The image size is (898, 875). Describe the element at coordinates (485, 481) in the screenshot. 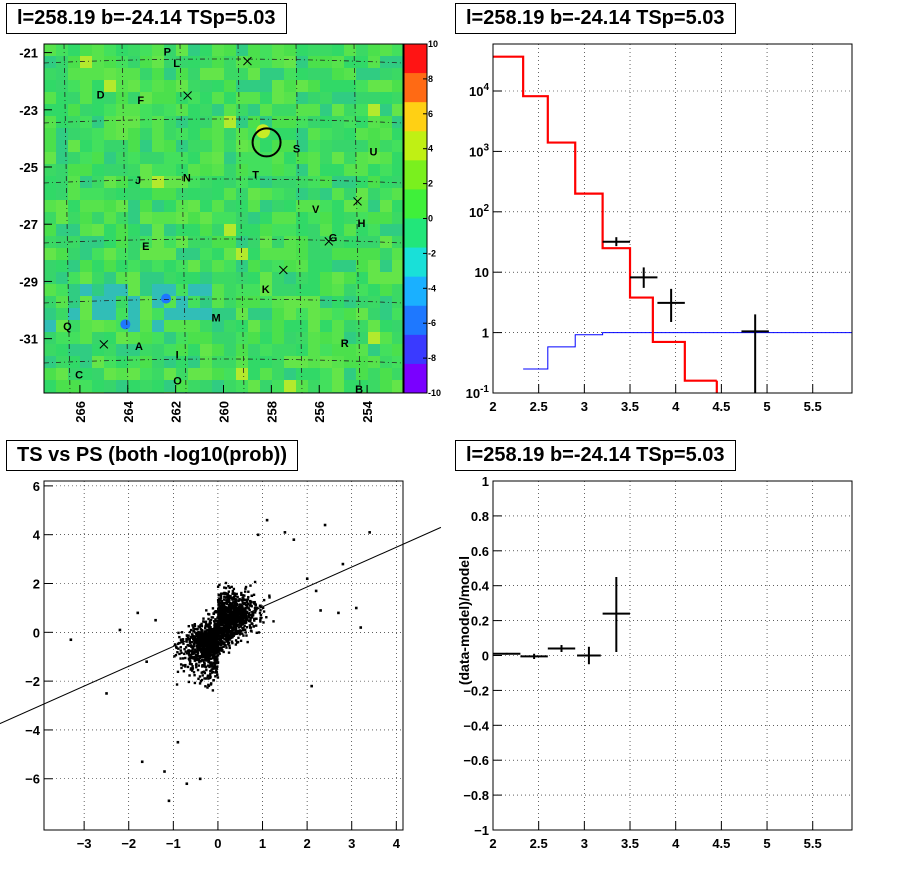

I see `residual-y-tick-label: 1` at that location.